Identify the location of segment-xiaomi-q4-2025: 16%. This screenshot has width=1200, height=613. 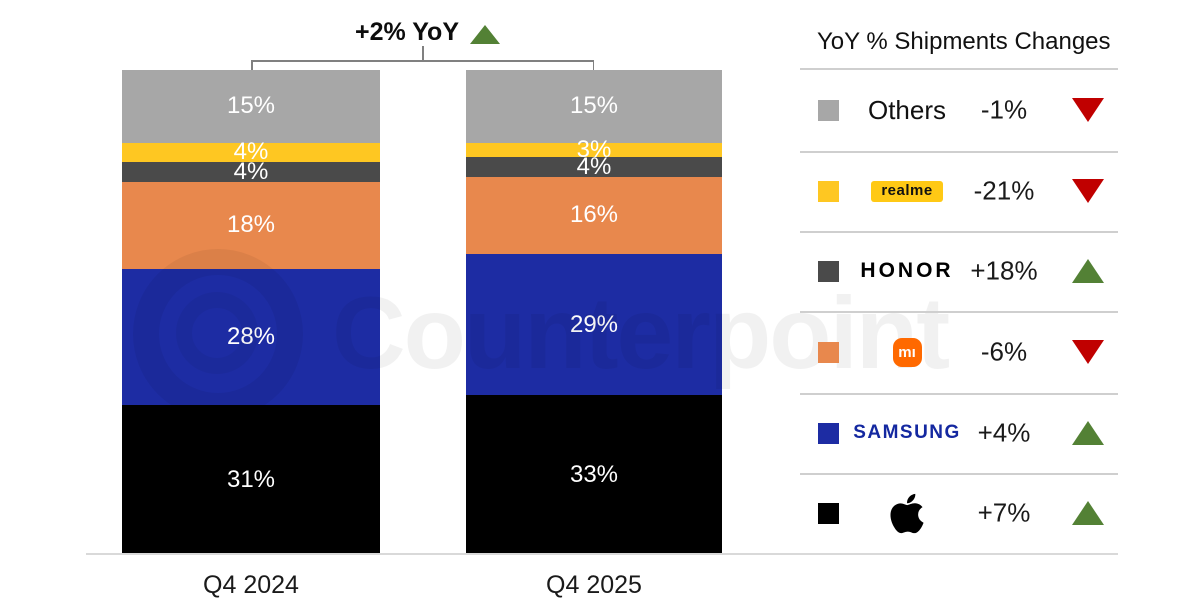
(594, 215).